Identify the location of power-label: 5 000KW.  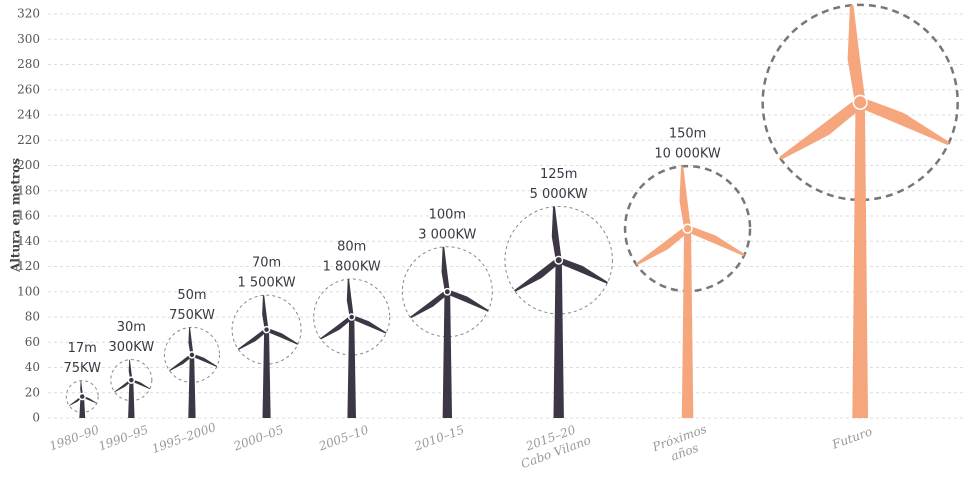
(559, 194).